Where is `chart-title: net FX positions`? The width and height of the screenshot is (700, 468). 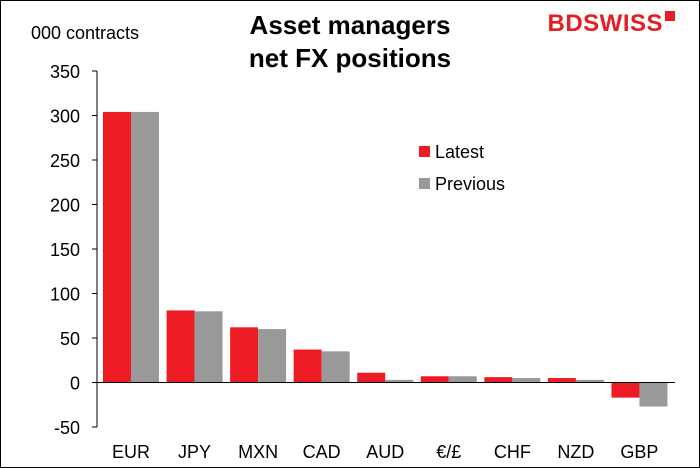
chart-title: net FX positions is located at coordinates (350, 58).